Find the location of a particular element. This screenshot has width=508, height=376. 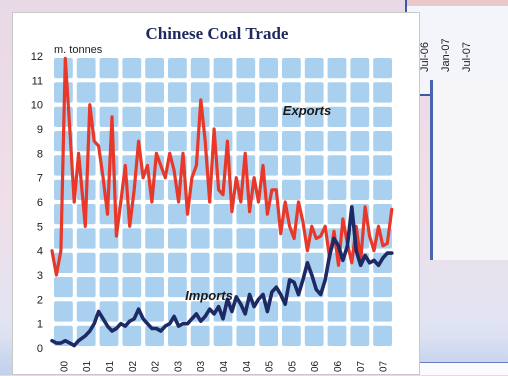

y-tick-label: 12 is located at coordinates (37, 57).